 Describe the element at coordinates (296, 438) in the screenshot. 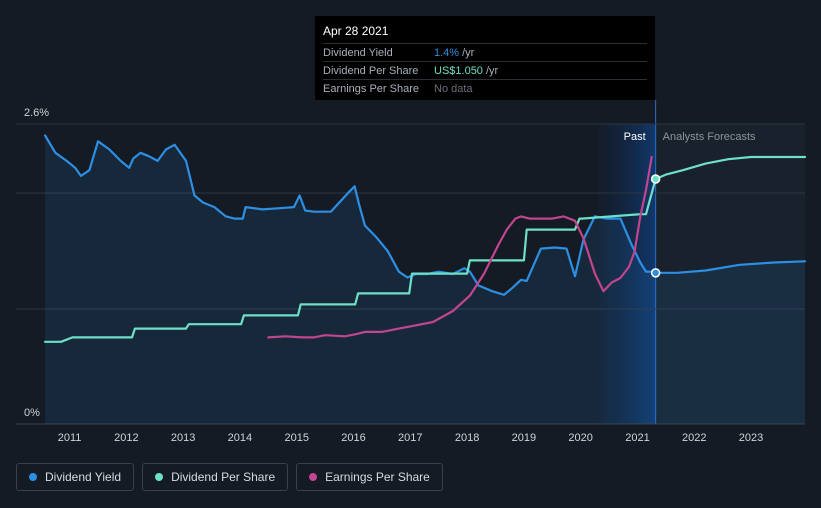

I see `x-tick-label: 2015` at that location.